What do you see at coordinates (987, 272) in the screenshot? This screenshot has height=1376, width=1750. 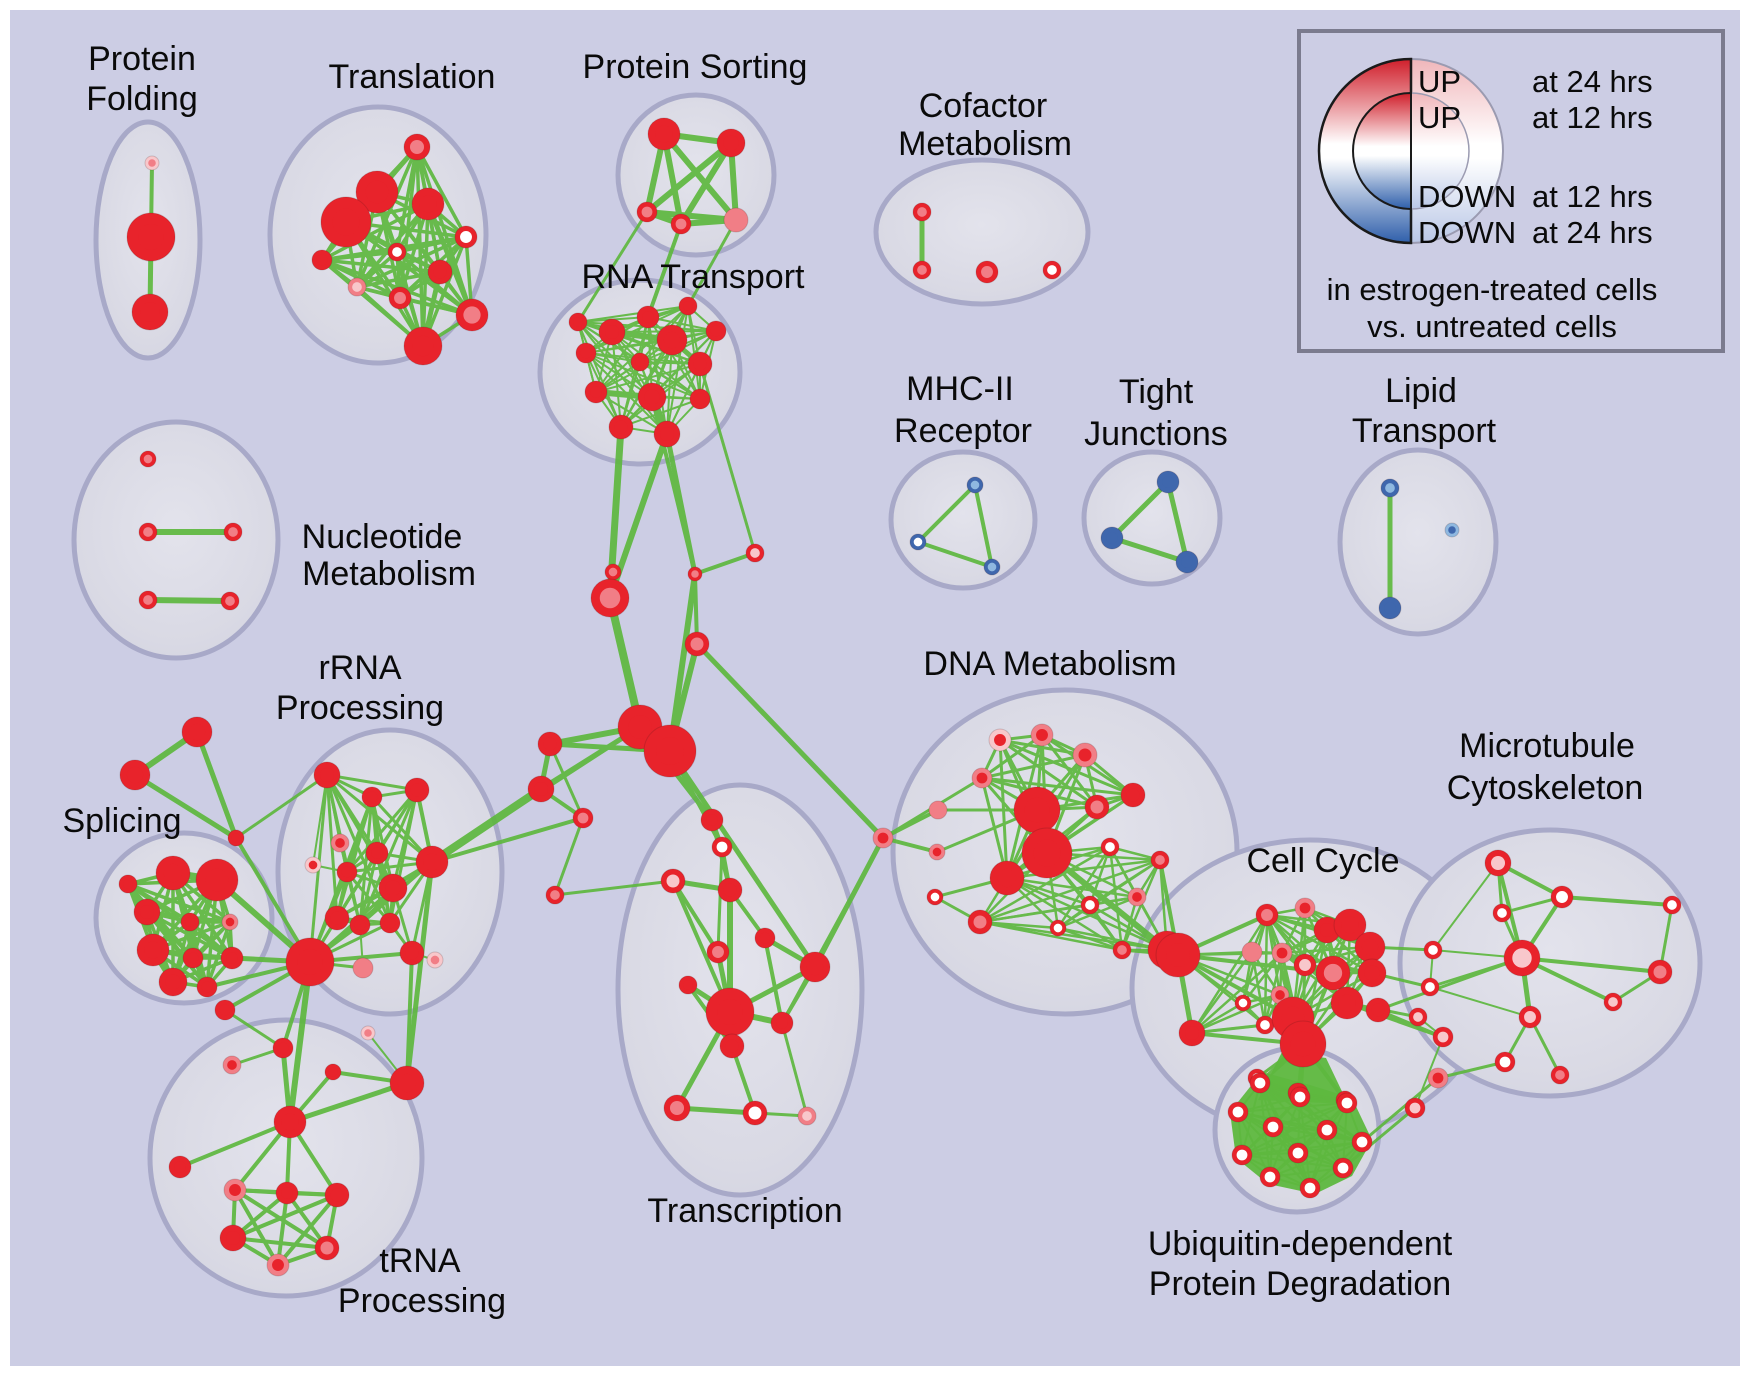 I see `gene-node-cf3` at bounding box center [987, 272].